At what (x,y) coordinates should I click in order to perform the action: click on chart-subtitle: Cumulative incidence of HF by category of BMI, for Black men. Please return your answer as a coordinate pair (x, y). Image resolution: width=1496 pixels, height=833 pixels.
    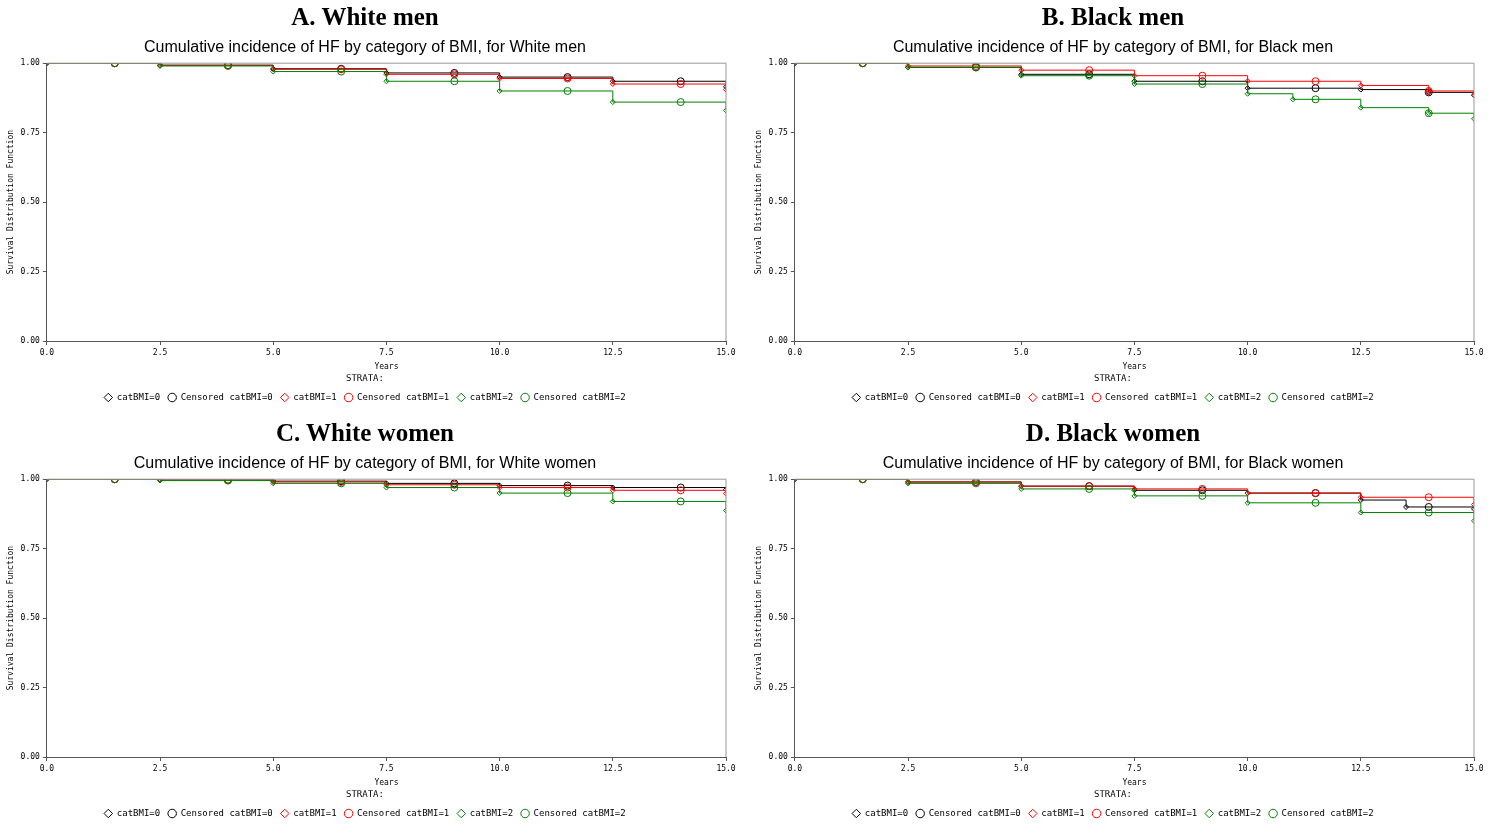
    Looking at the image, I should click on (1113, 47).